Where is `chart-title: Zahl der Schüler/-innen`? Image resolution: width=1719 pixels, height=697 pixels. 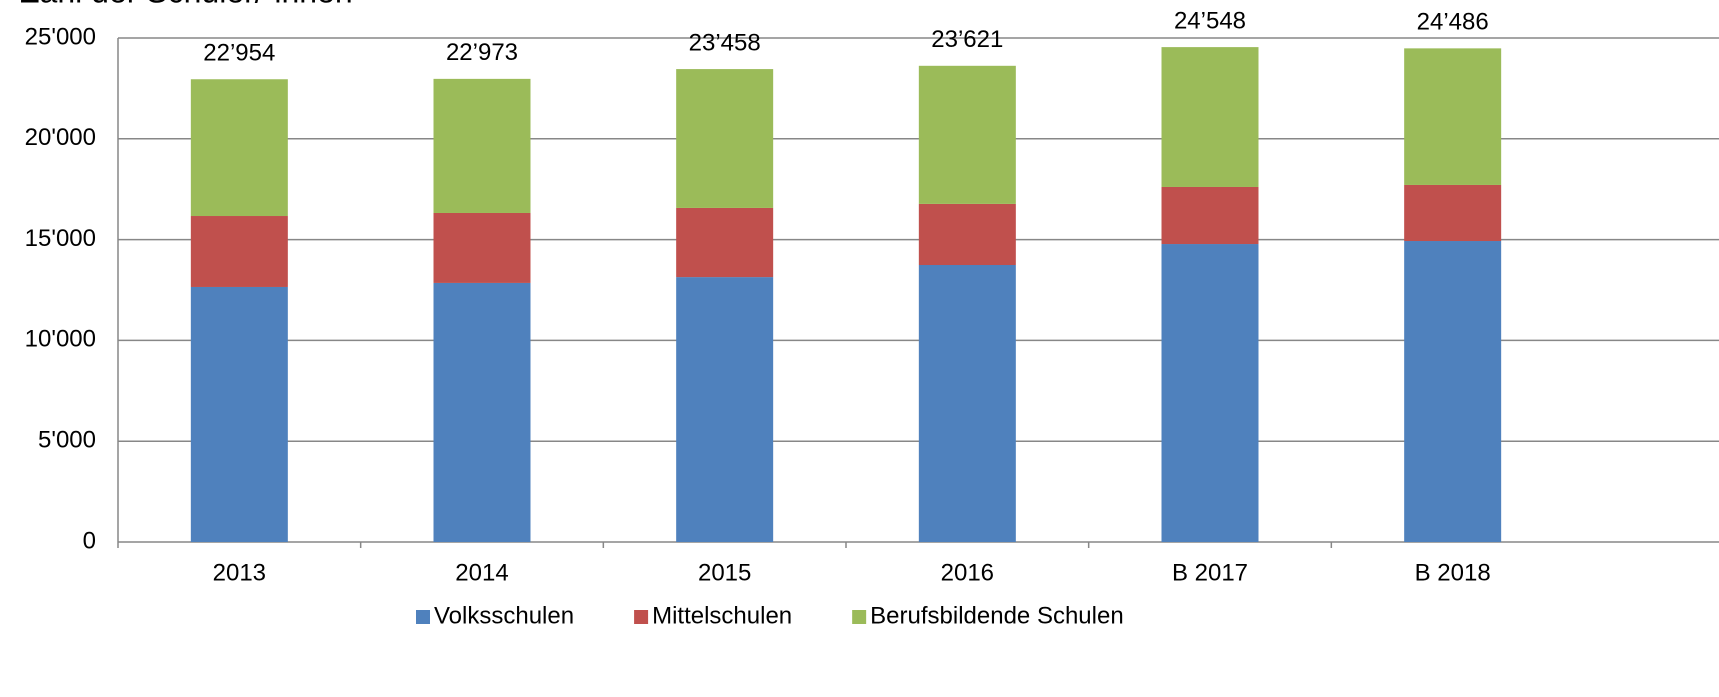
chart-title: Zahl der Schüler/-innen is located at coordinates (186, 4).